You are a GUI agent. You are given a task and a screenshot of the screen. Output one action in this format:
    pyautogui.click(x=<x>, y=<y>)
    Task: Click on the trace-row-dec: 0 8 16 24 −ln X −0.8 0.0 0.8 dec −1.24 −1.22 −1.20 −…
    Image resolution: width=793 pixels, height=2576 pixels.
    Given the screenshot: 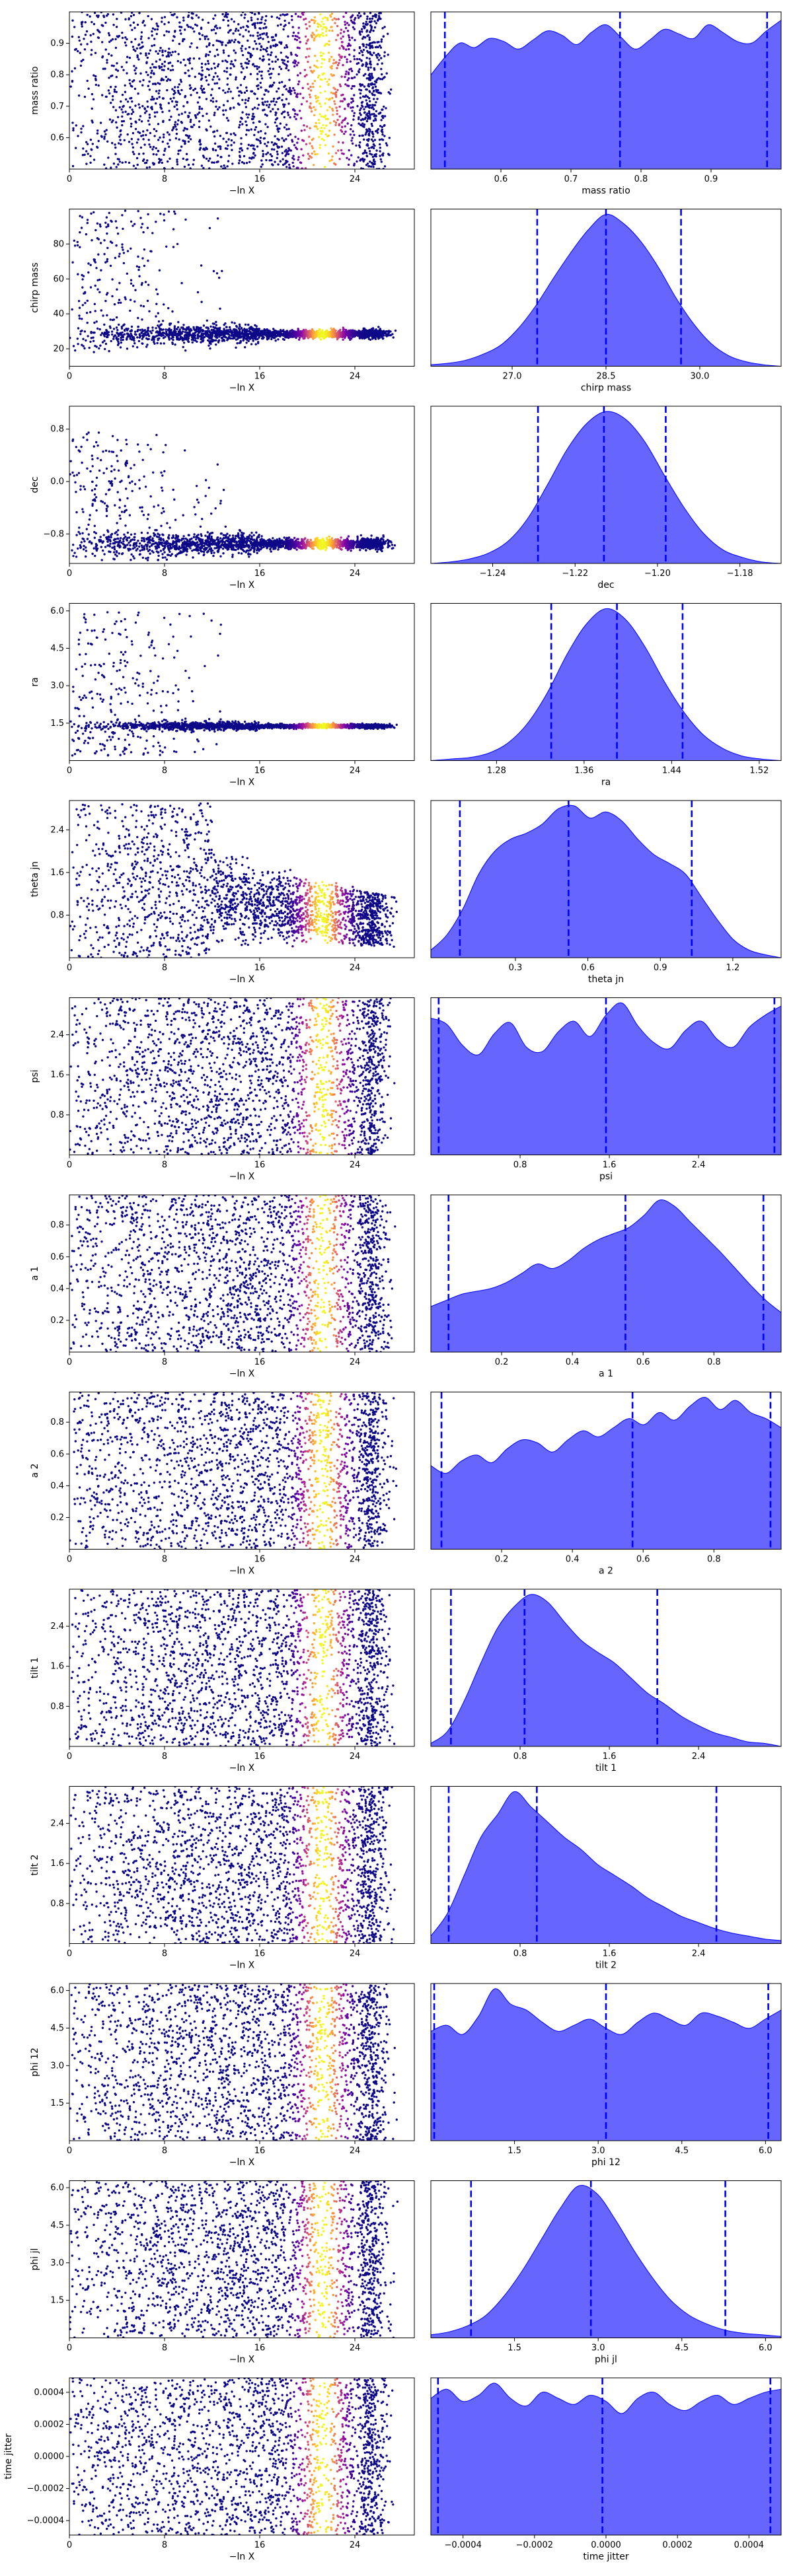 What is the action you would take?
    pyautogui.click(x=406, y=498)
    